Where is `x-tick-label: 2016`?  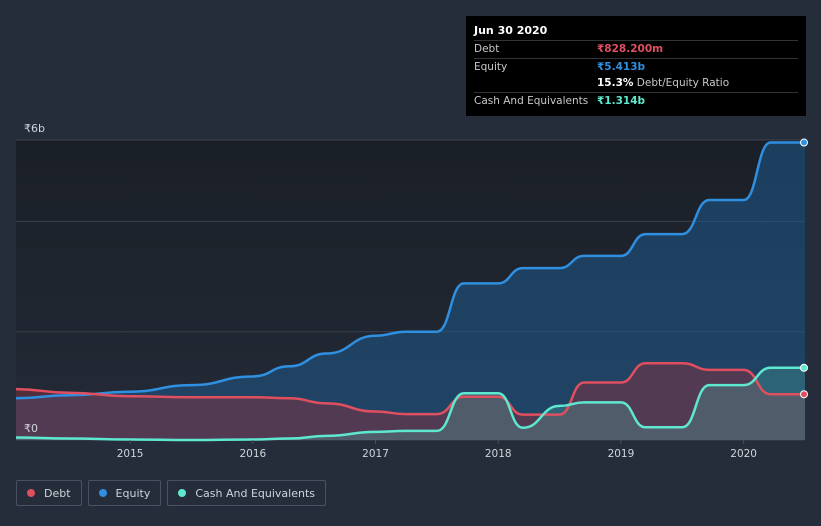
x-tick-label: 2016 is located at coordinates (252, 454).